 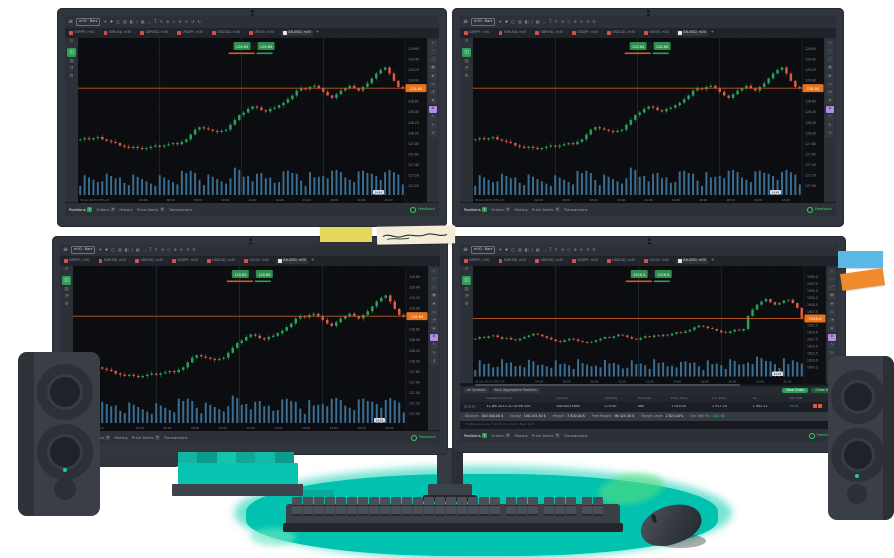 What do you see at coordinates (169, 249) in the screenshot?
I see `pattern-icon: ◇` at bounding box center [169, 249].